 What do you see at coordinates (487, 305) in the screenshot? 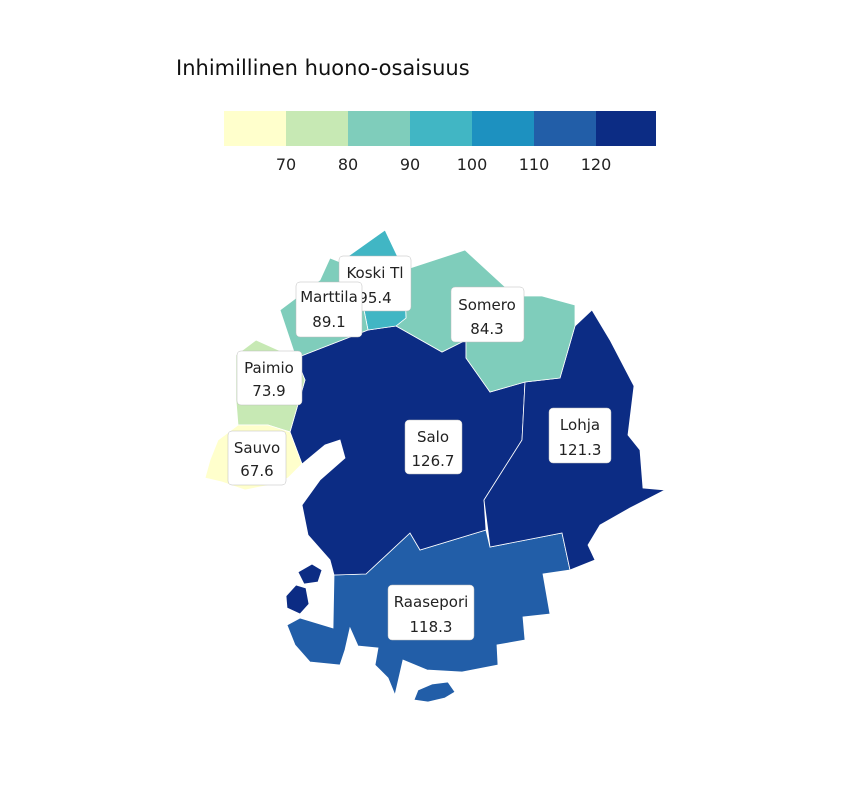
I see `label-somero-name: Somero` at bounding box center [487, 305].